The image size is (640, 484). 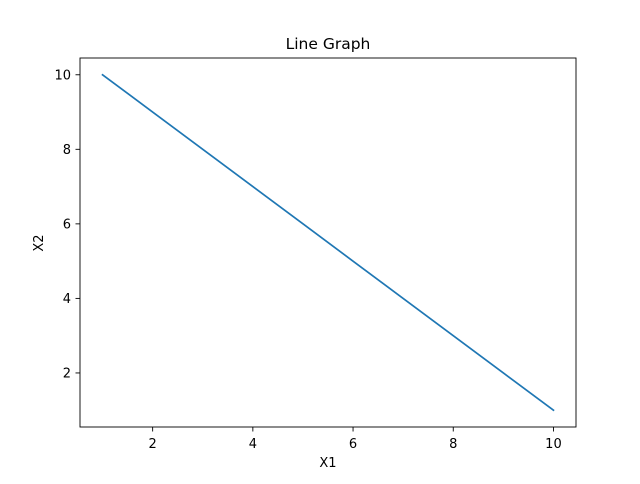 What do you see at coordinates (39, 242) in the screenshot?
I see `y-axis-label: X2` at bounding box center [39, 242].